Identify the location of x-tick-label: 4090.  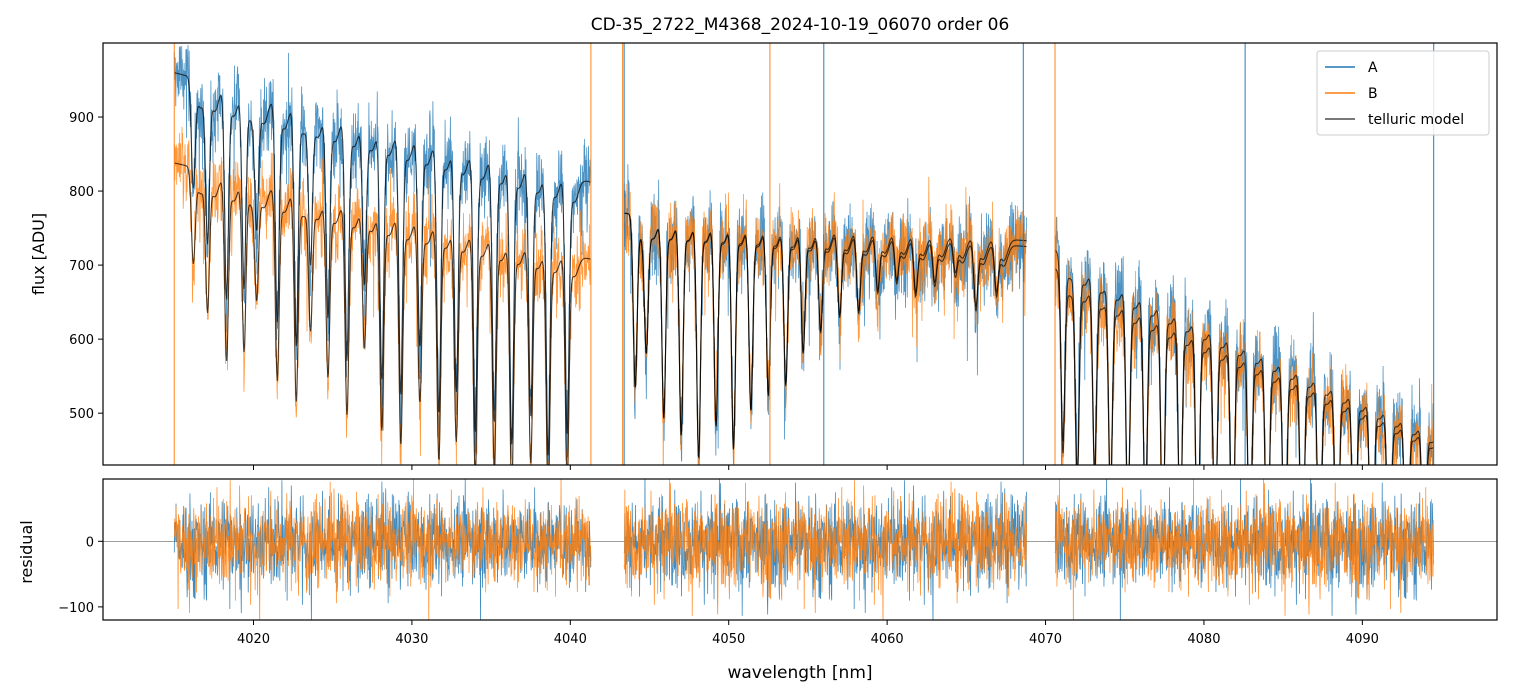
(1362, 639).